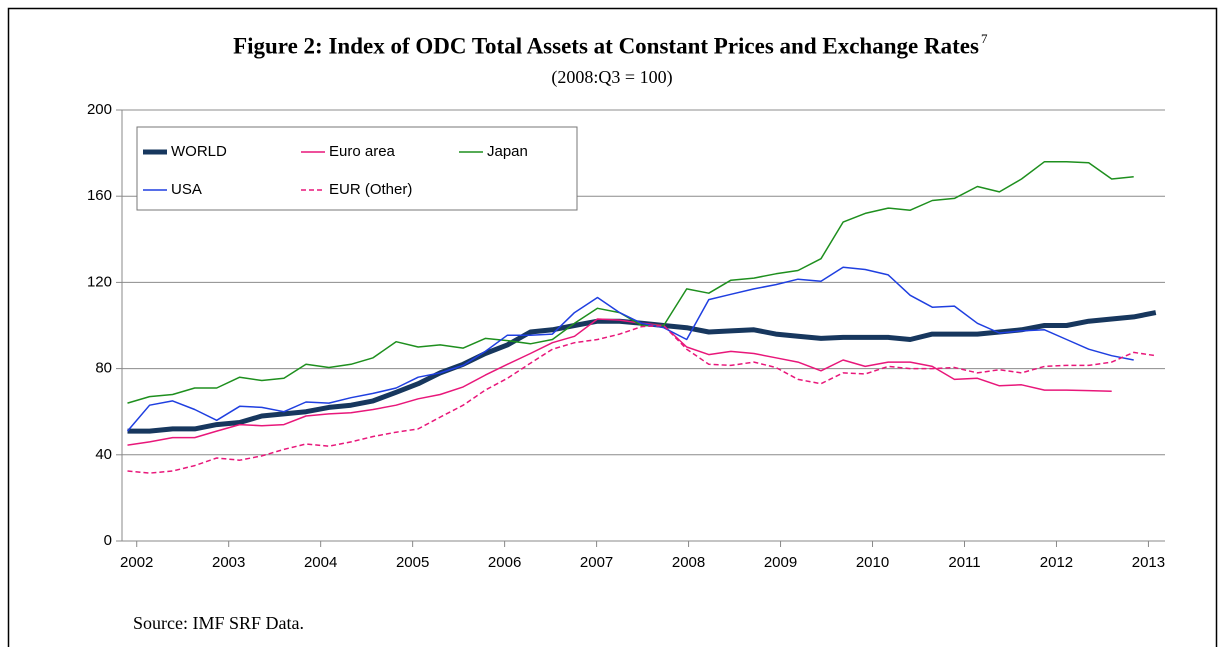 This screenshot has width=1225, height=647. Describe the element at coordinates (218, 623) in the screenshot. I see `source-note: Source: IMF SRF Data.` at that location.